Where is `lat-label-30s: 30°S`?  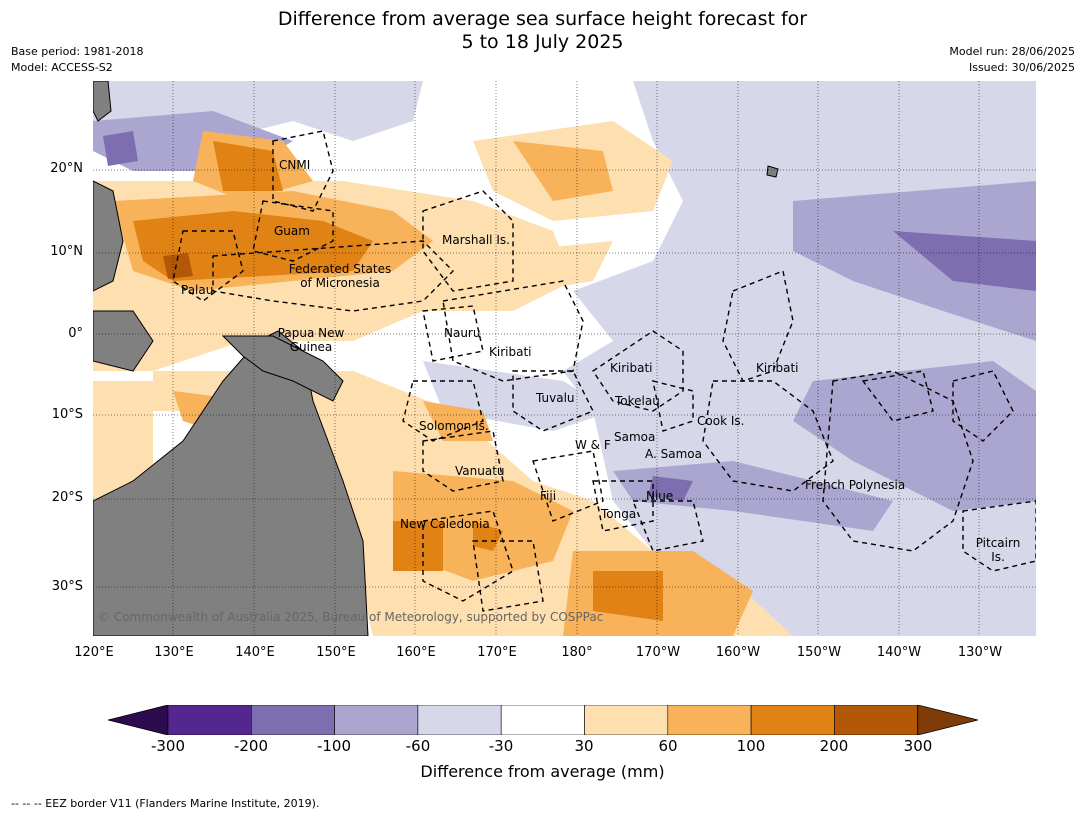 lat-label-30s: 30°S is located at coordinates (67, 586).